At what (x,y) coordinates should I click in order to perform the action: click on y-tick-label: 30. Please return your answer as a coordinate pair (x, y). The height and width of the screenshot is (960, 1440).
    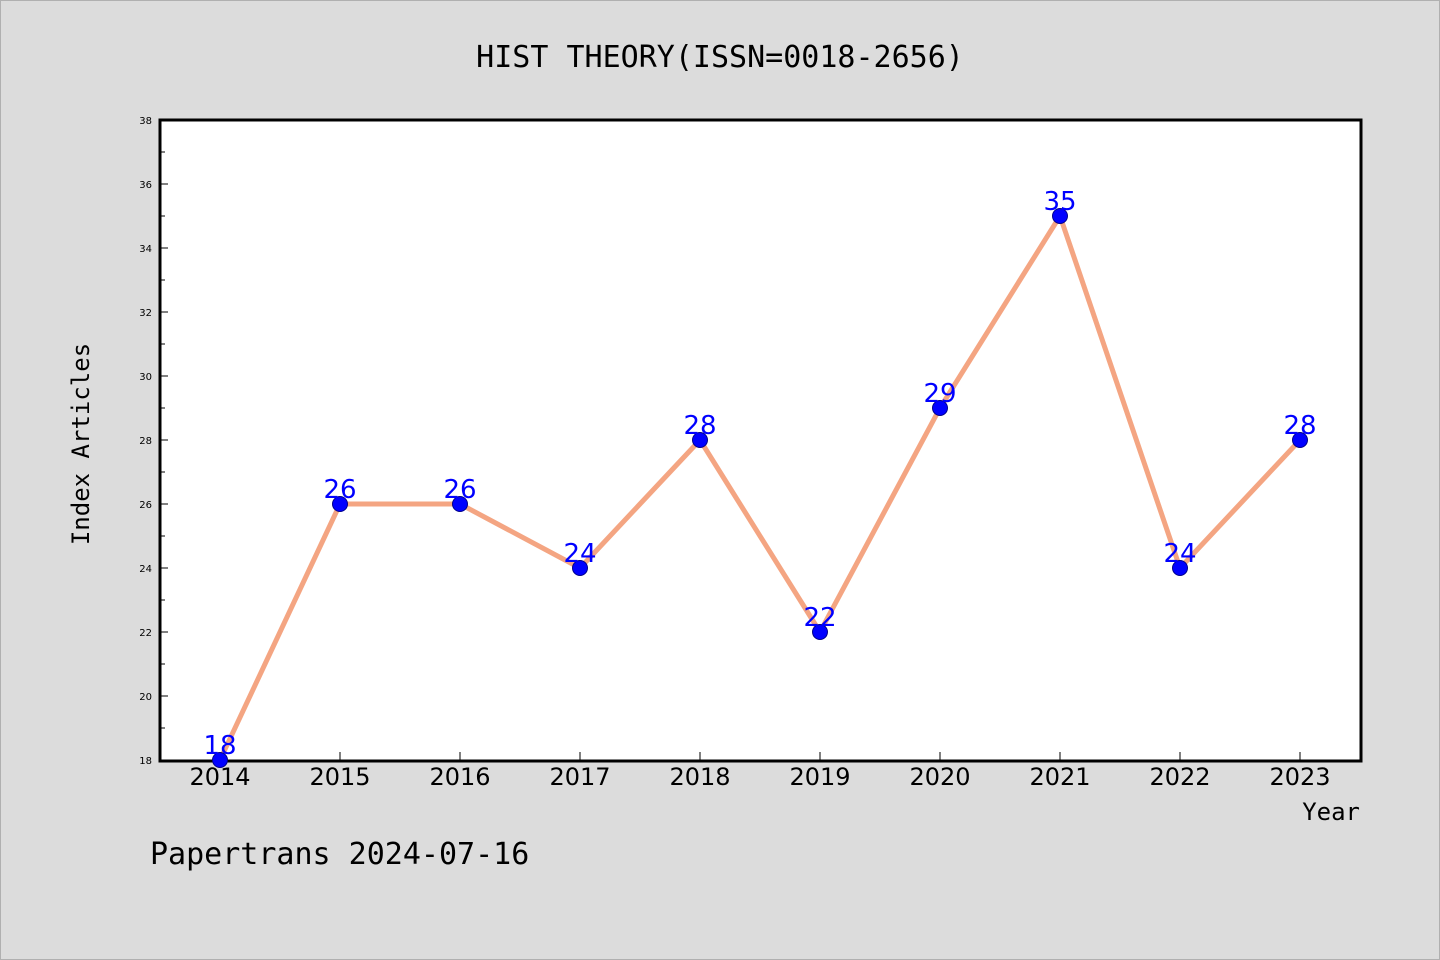
    Looking at the image, I should click on (145, 377).